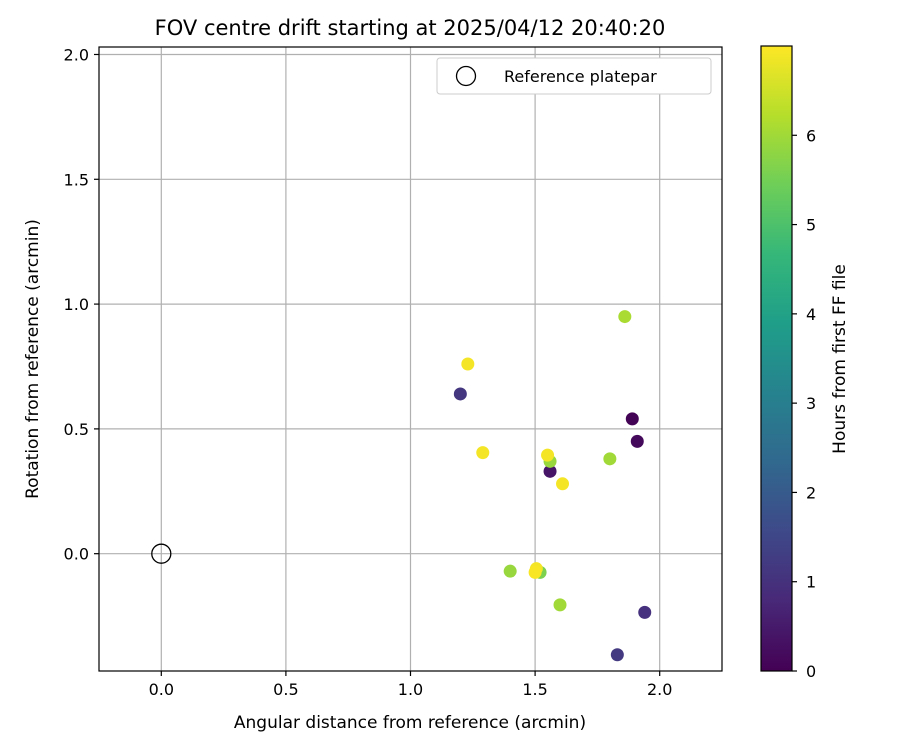 This screenshot has height=750, width=900. I want to click on colorbar-tick-label: 0, so click(811, 671).